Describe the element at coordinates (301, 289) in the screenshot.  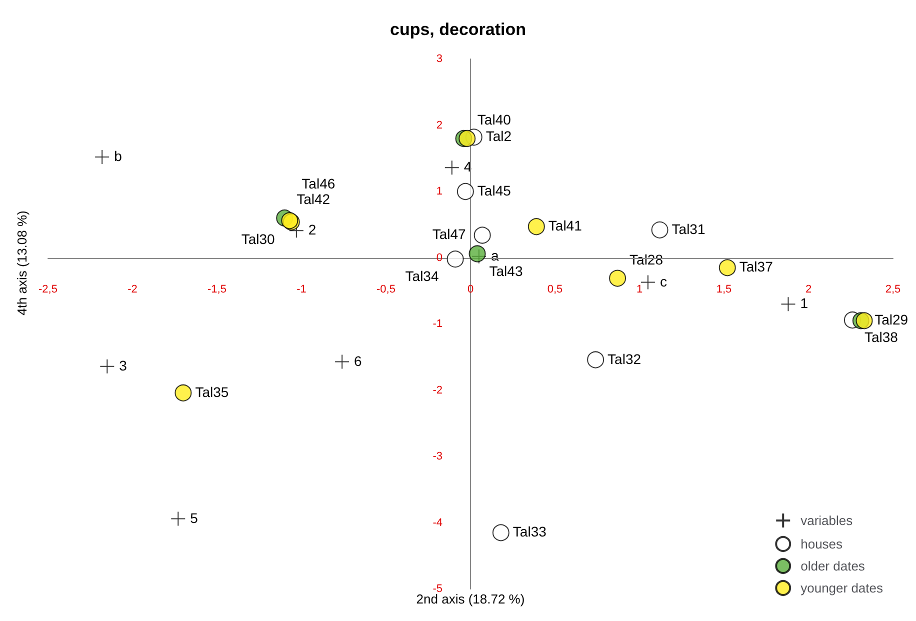
I see `x-tick-label: -1` at that location.